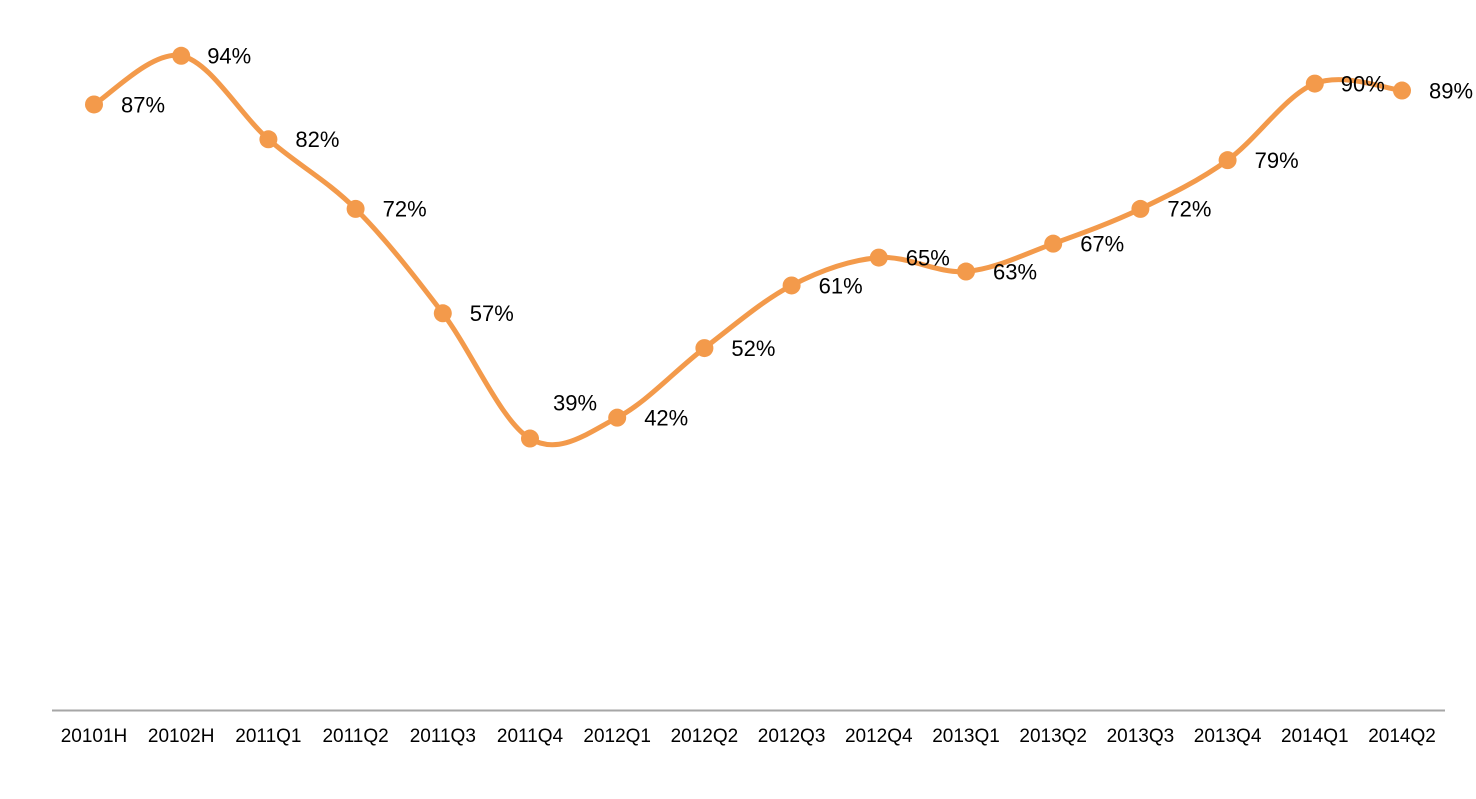  What do you see at coordinates (492, 313) in the screenshot?
I see `data-label: 57%` at bounding box center [492, 313].